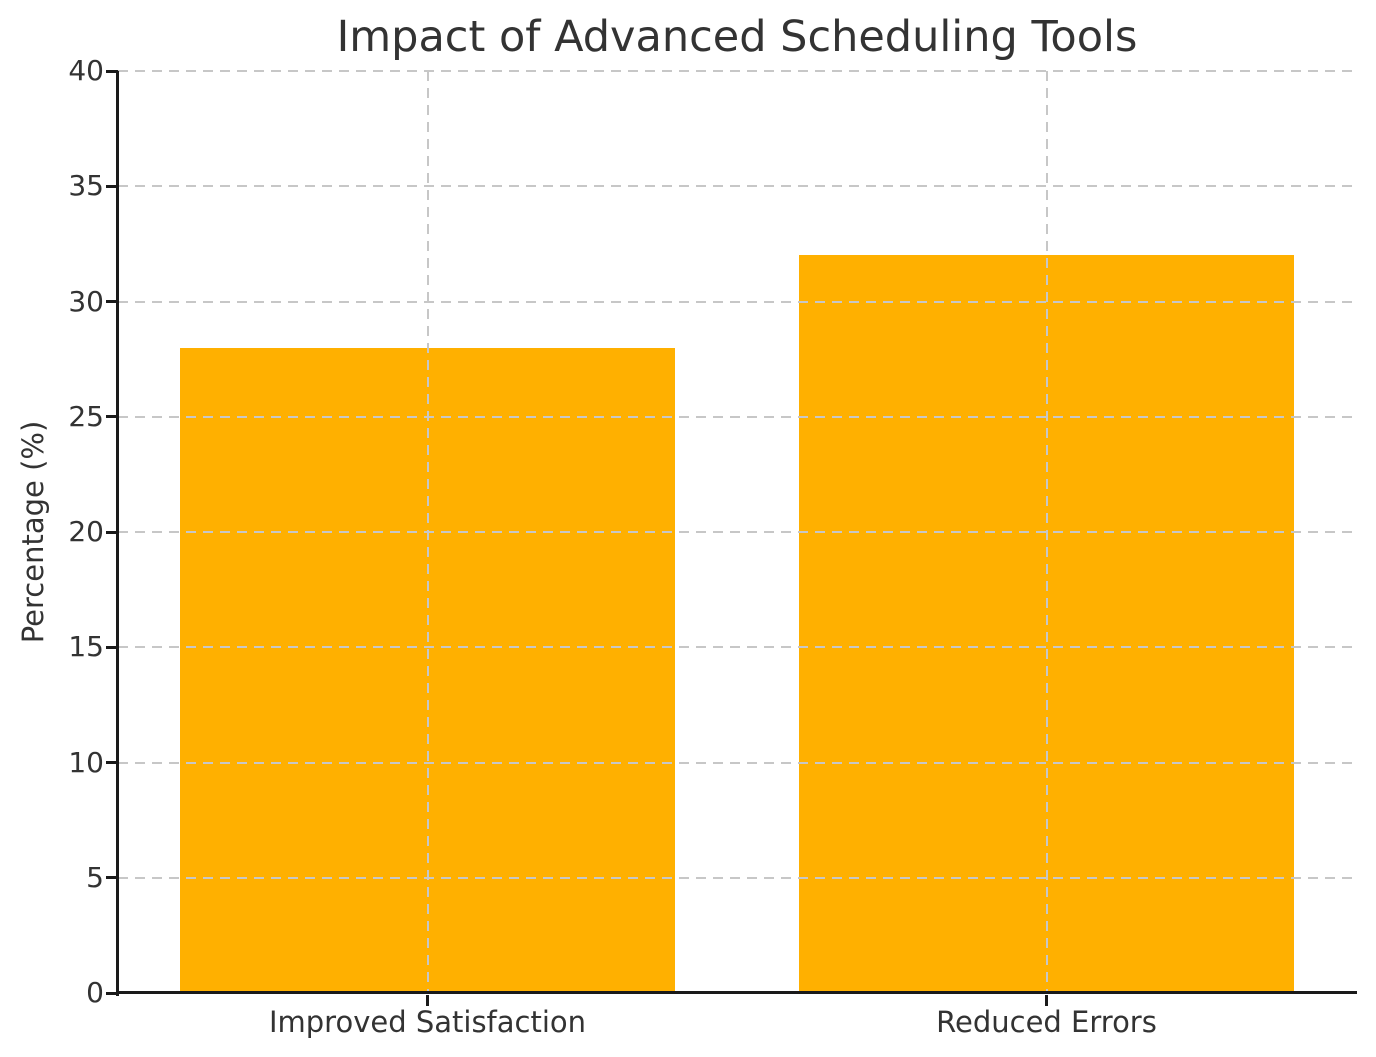 This screenshot has width=1376, height=1057. Describe the element at coordinates (737, 37) in the screenshot. I see `chart-title: Impact of Advanced Scheduling Tools` at that location.